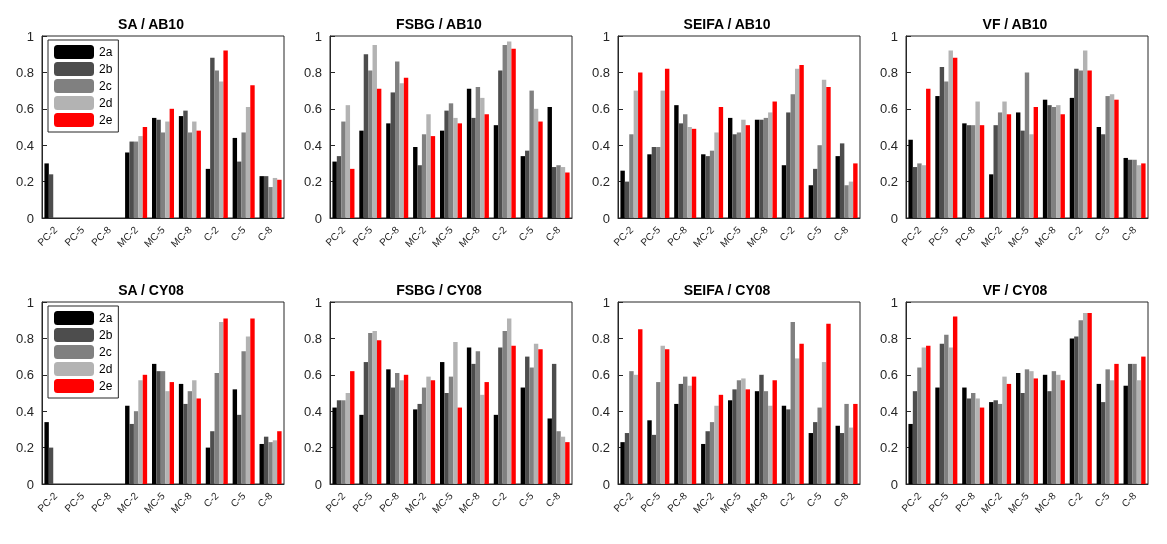 This screenshot has height=544, width=1167. What do you see at coordinates (727, 24) in the screenshot?
I see `chart-title: SEIFA / AB10` at bounding box center [727, 24].